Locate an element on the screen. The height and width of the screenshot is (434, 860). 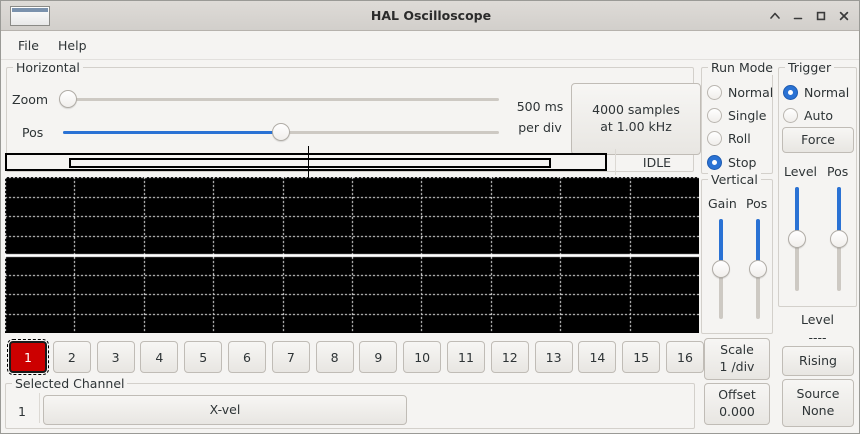
horizontal-position-bar is located at coordinates (306, 162).